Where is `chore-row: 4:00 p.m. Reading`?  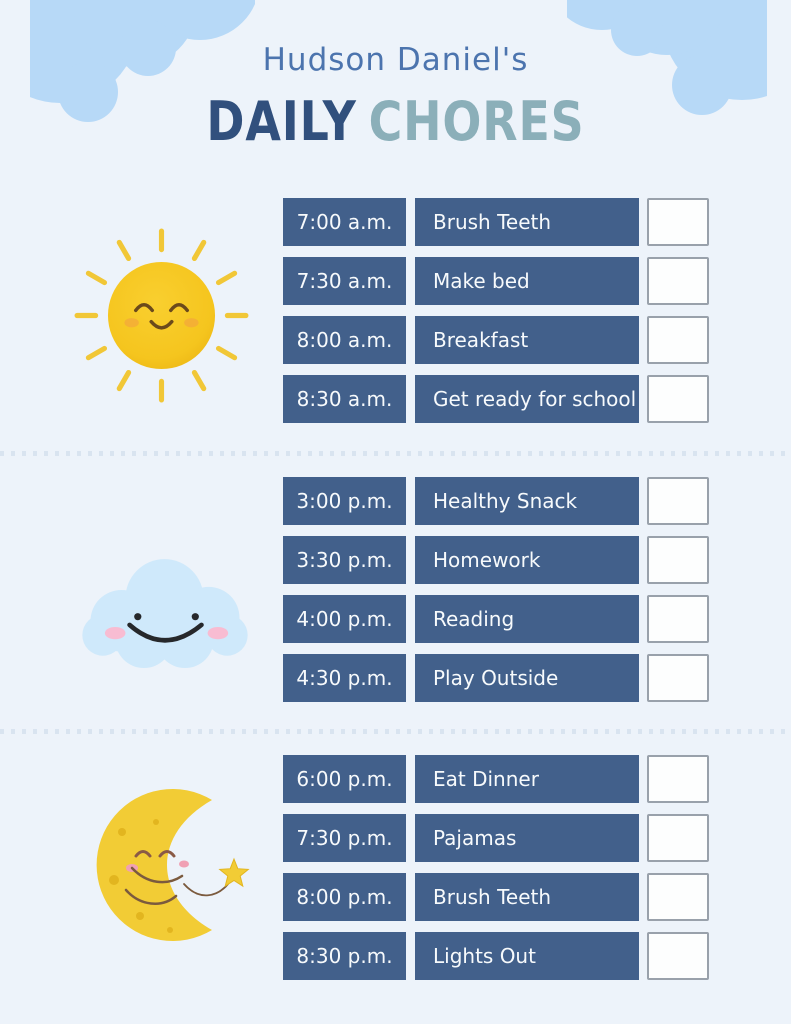 chore-row: 4:00 p.m. Reading is located at coordinates (496, 619).